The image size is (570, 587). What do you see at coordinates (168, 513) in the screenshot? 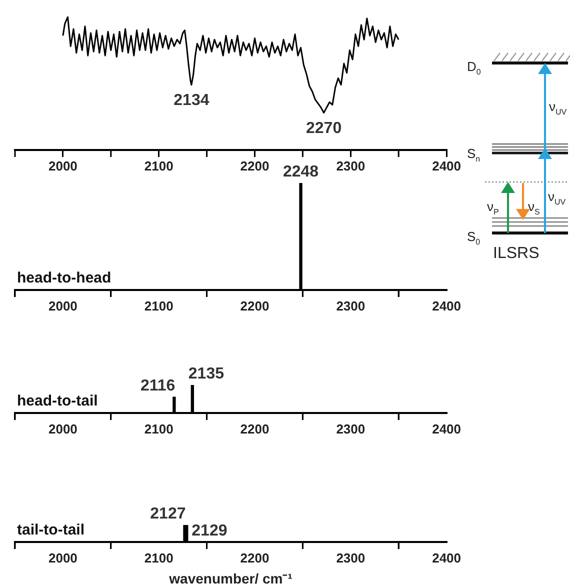
I see `annotation: 2127` at bounding box center [168, 513].